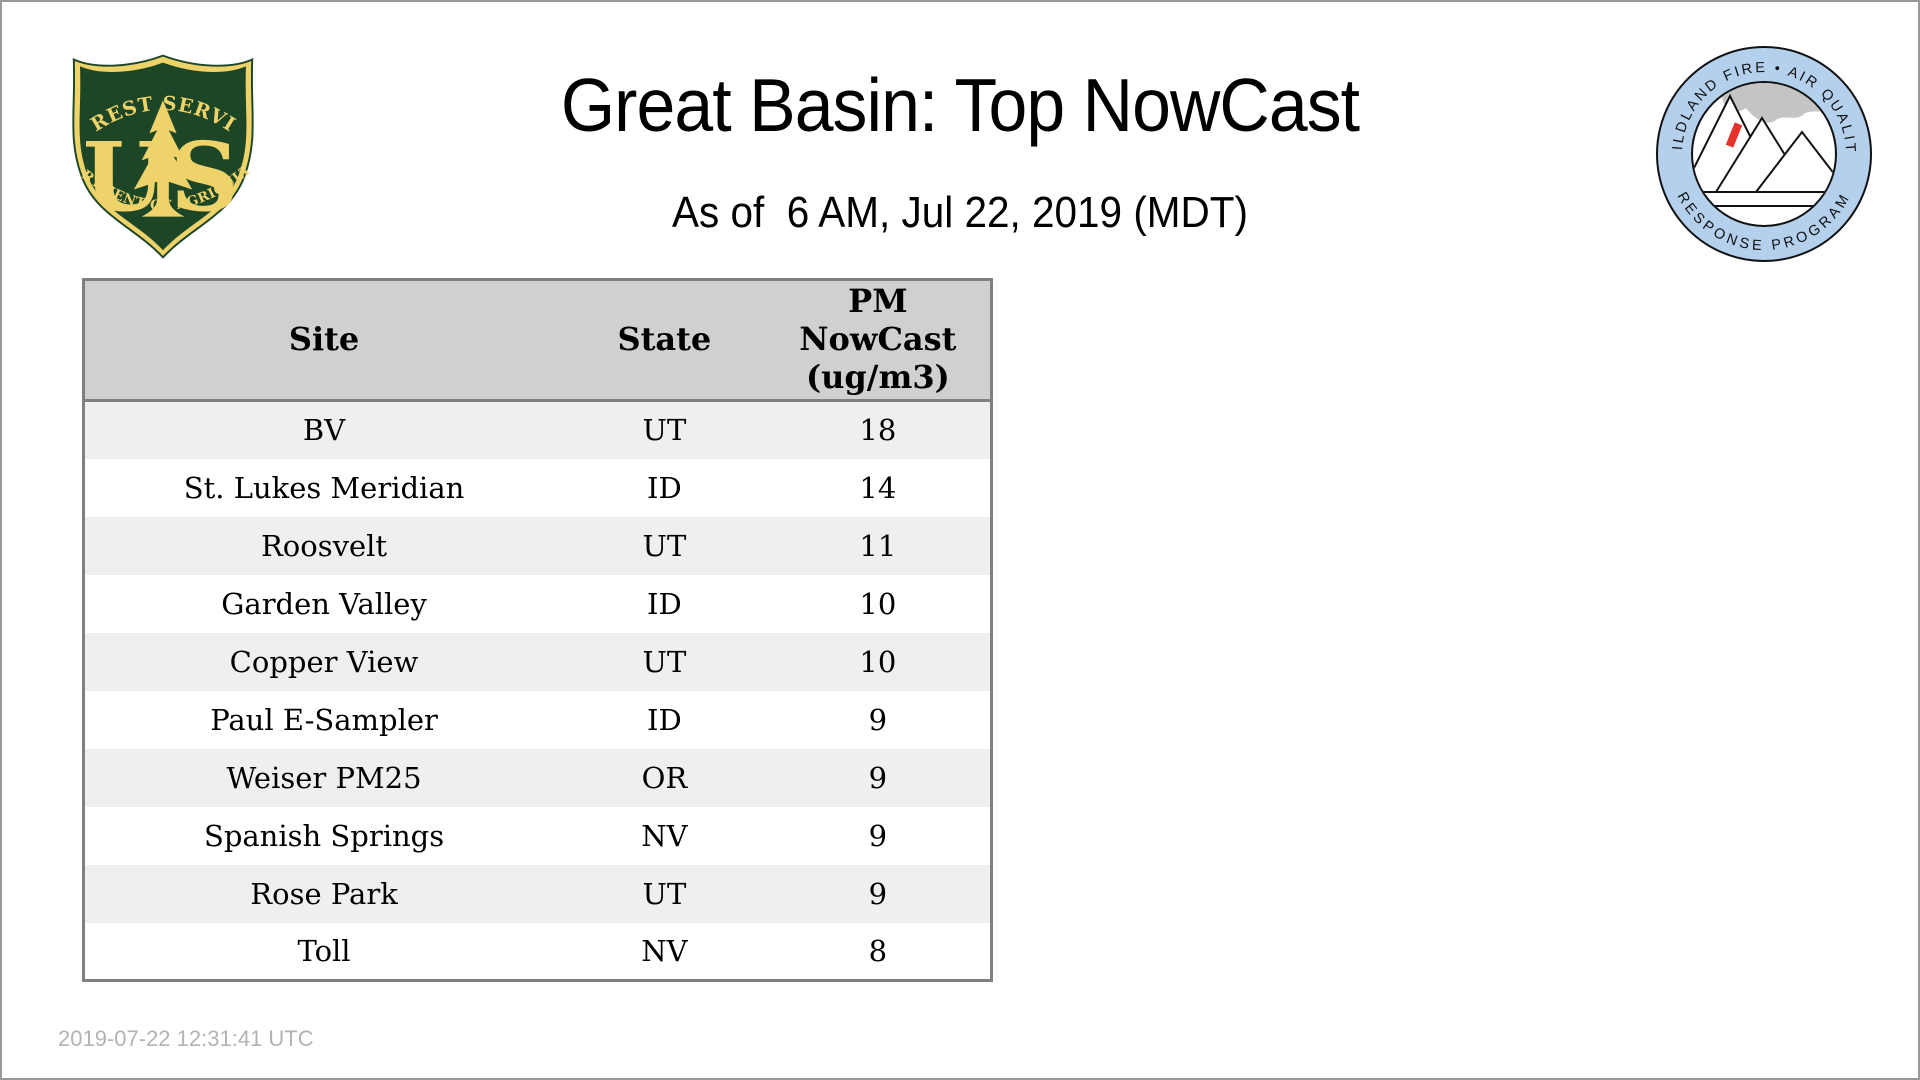 The image size is (1920, 1080). I want to click on table-row: Weiser PM25 OR 9, so click(537, 777).